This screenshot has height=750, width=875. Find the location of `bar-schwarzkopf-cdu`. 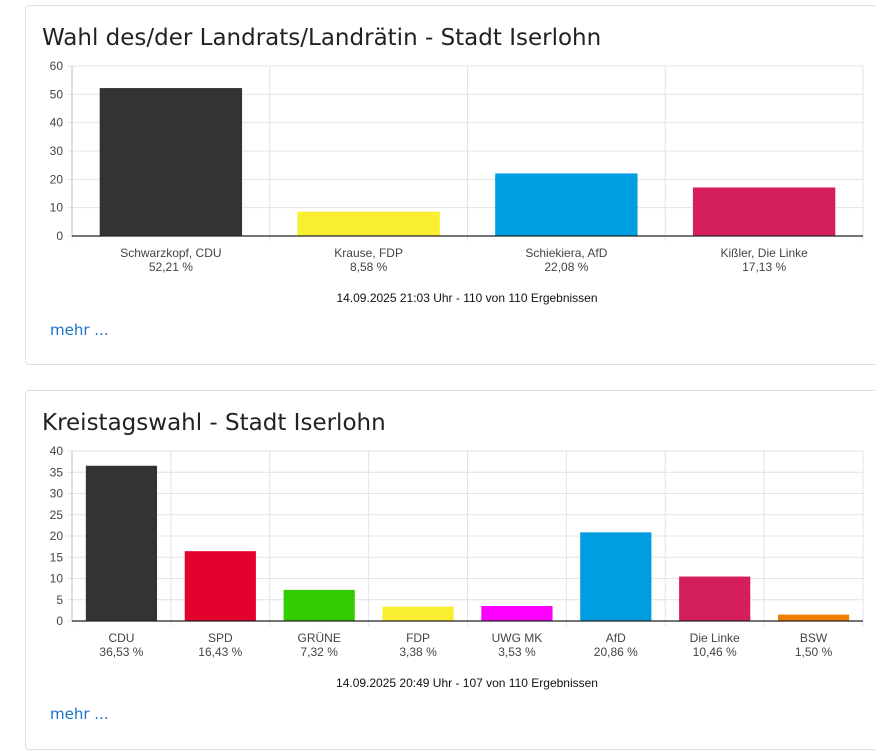

bar-schwarzkopf-cdu is located at coordinates (171, 162).